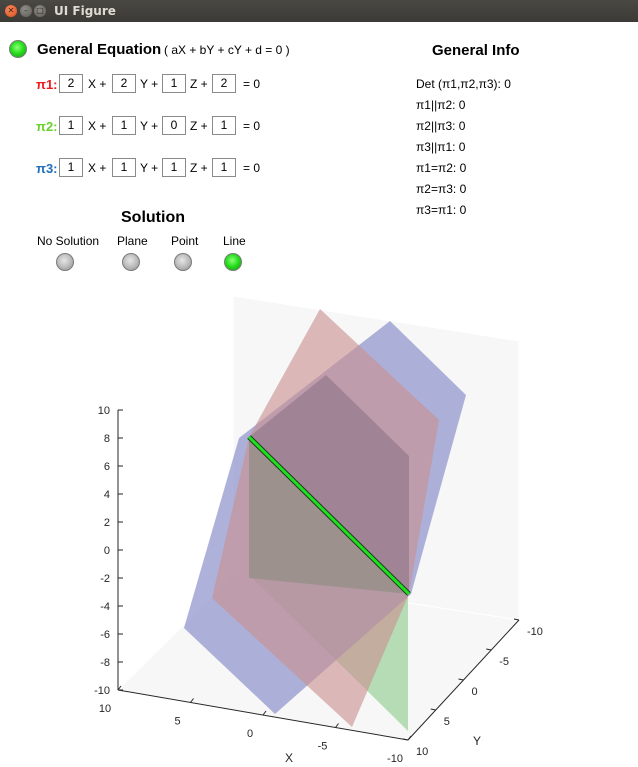 This screenshot has width=638, height=767. Describe the element at coordinates (105, 663) in the screenshot. I see `z-tick-label: -8` at that location.